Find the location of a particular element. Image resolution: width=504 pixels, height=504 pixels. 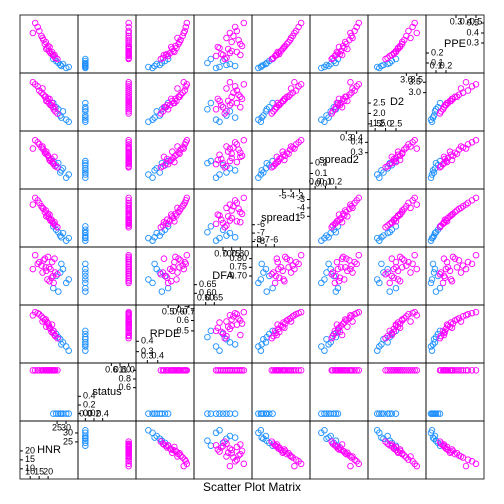

variable-name: spread2 is located at coordinates (339, 160).